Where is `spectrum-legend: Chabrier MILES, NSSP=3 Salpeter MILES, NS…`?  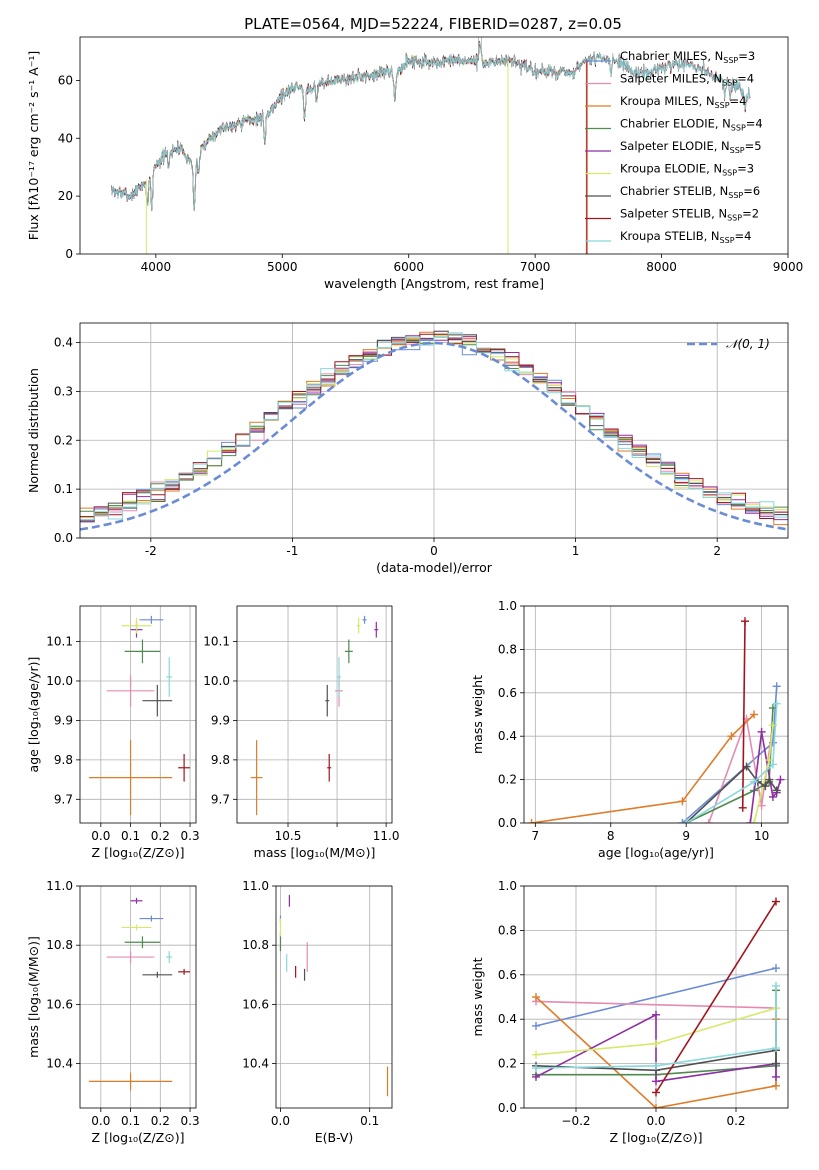
spectrum-legend: Chabrier MILES, NSSP=3 Salpeter MILES, NS… is located at coordinates (674, 147).